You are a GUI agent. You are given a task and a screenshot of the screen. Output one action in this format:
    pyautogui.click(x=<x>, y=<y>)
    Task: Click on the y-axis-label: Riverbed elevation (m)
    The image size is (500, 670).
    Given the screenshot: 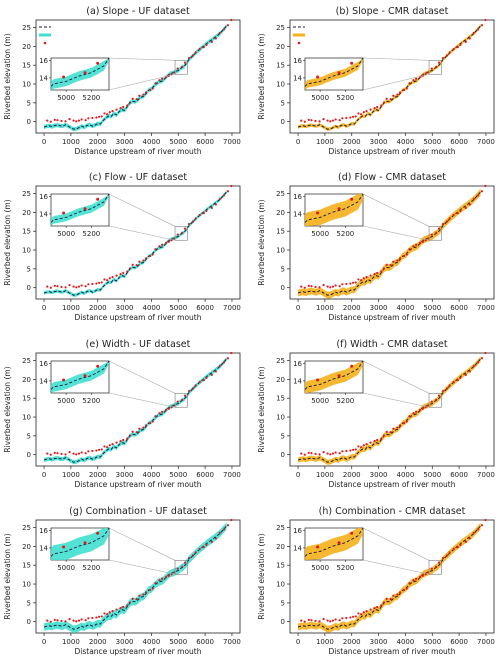 What is the action you would take?
    pyautogui.click(x=7, y=76)
    